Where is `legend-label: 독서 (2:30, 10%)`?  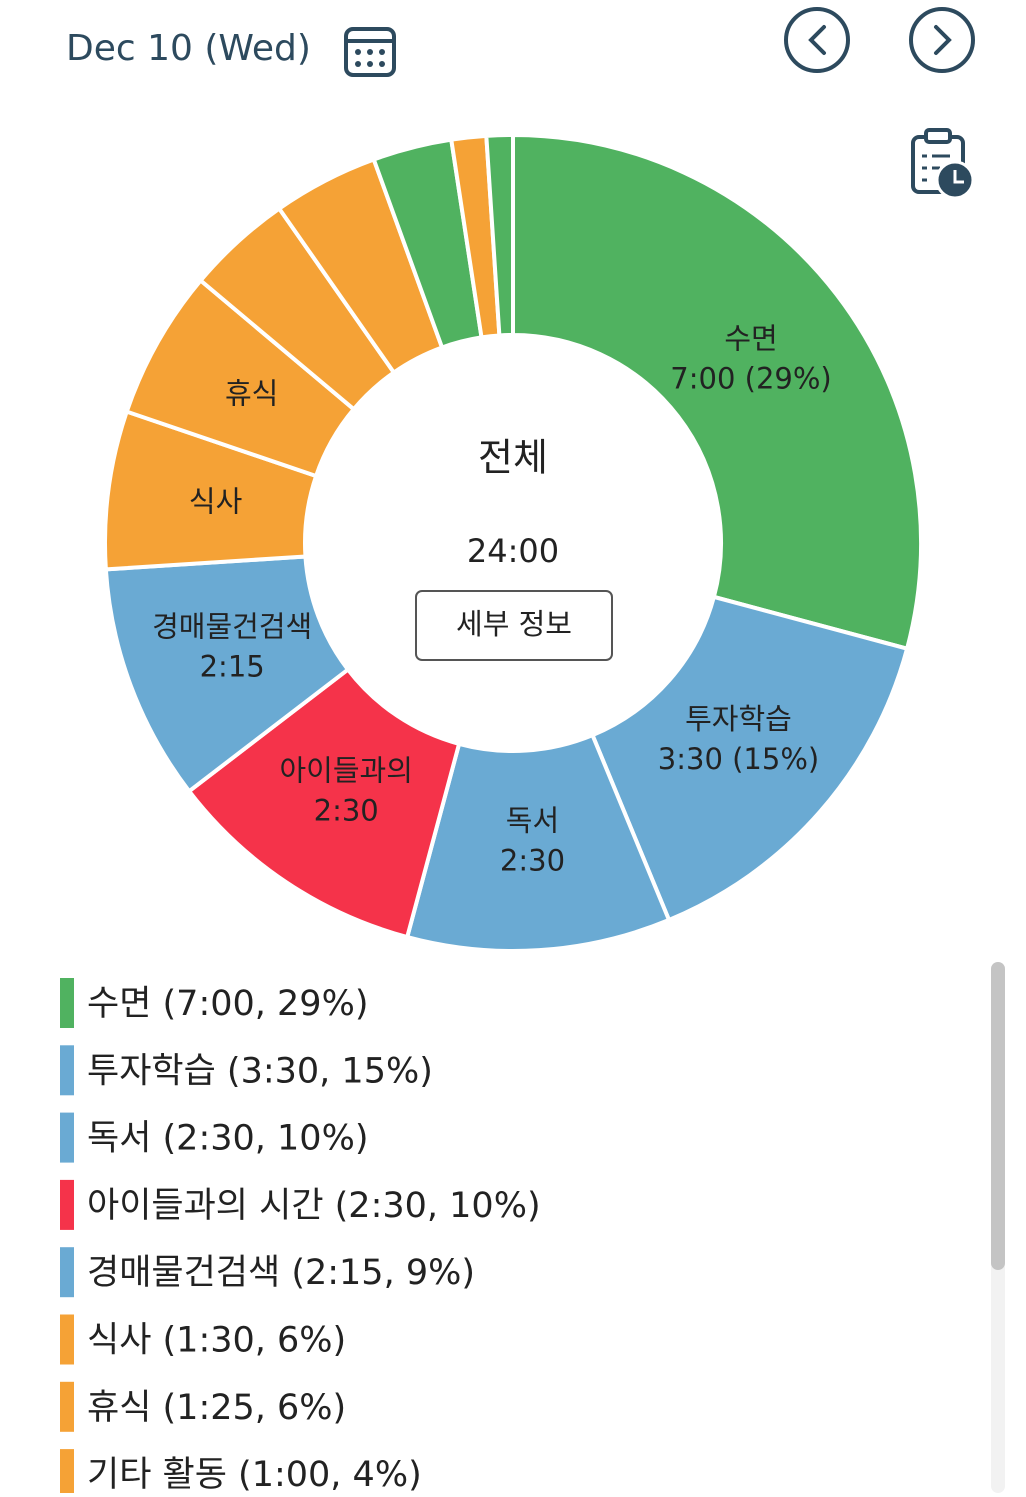
legend-label: 독서 (2:30, 10%) is located at coordinates (227, 1139).